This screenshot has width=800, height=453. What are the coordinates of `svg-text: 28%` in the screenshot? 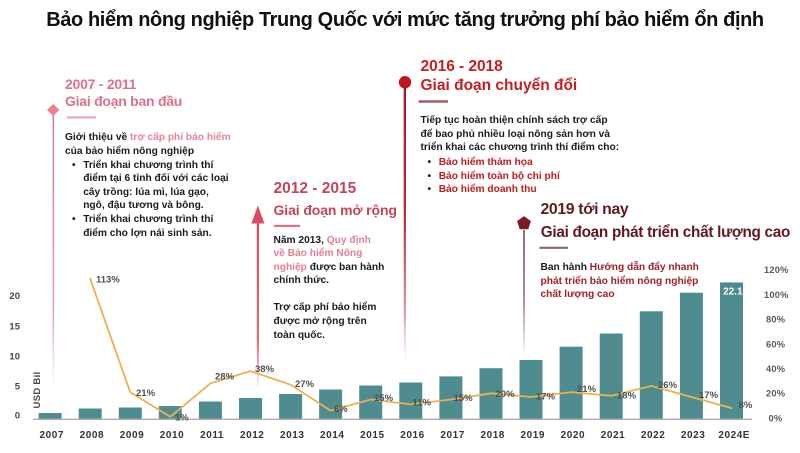 It's located at (225, 377).